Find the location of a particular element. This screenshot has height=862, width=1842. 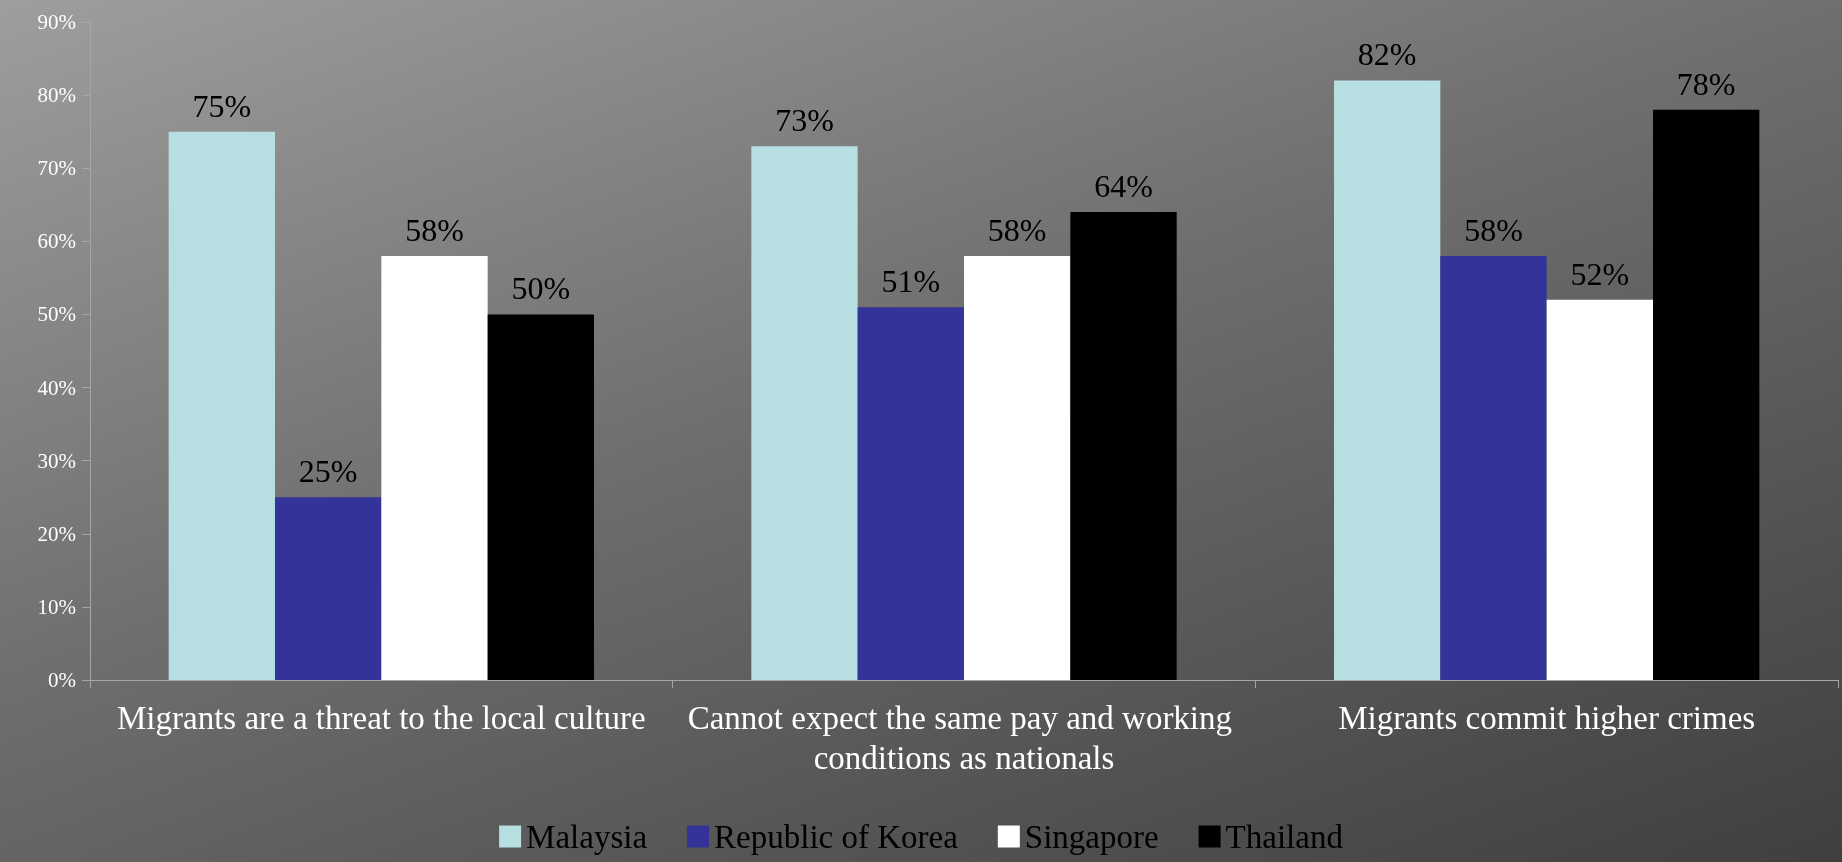

data-label: 52% is located at coordinates (1600, 273).